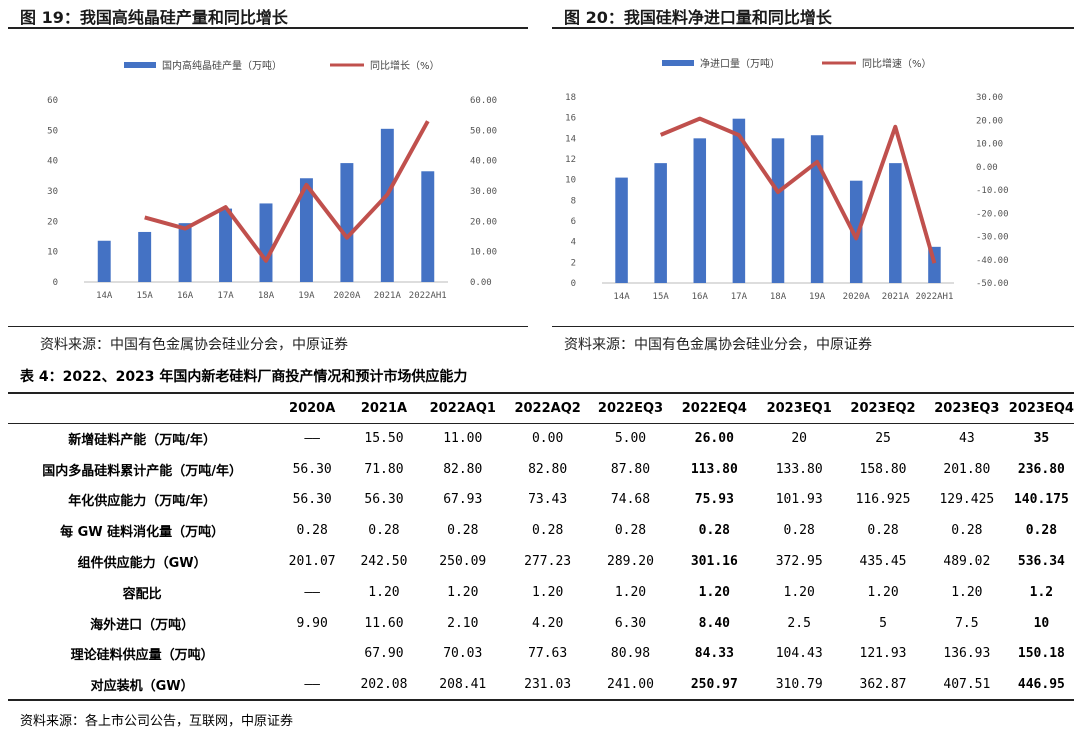 The image size is (1080, 736). What do you see at coordinates (813, 28) in the screenshot?
I see `figure-20-title-rule` at bounding box center [813, 28].